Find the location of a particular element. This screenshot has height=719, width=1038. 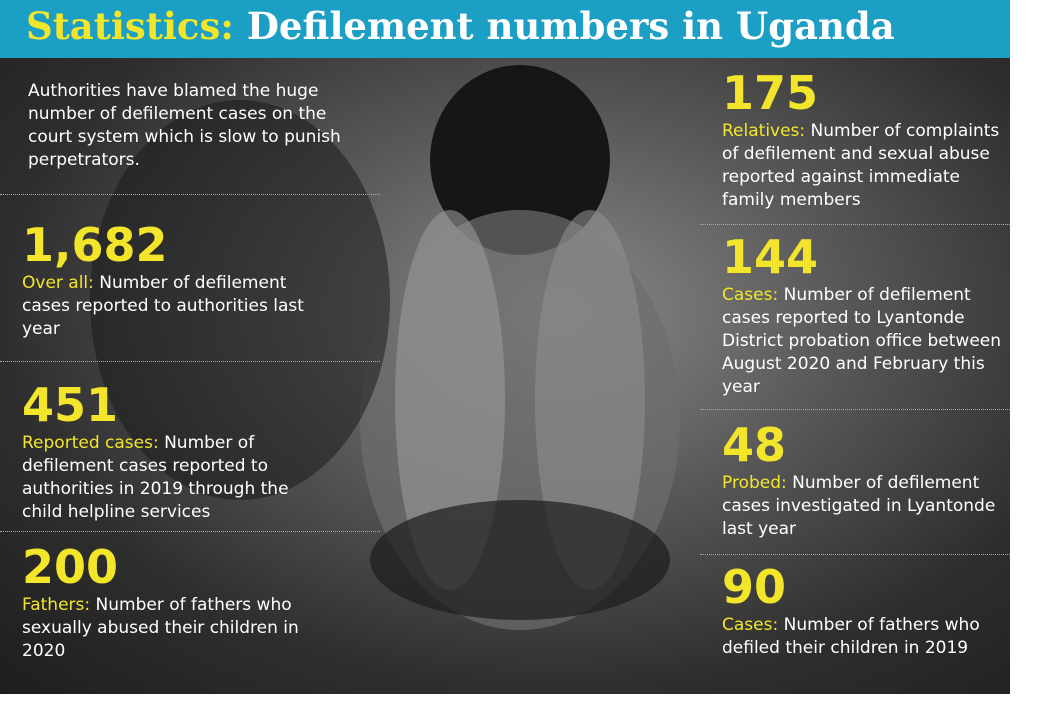

title: Statistics: Defilement numbers in Uganda is located at coordinates (460, 26).